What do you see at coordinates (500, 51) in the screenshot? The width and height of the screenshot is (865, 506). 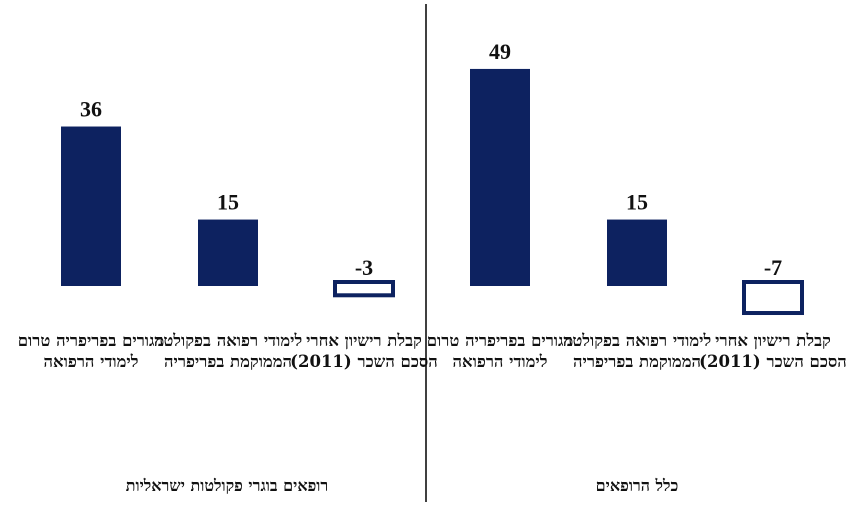 I see `value-label-all-physicians-2: 49` at bounding box center [500, 51].